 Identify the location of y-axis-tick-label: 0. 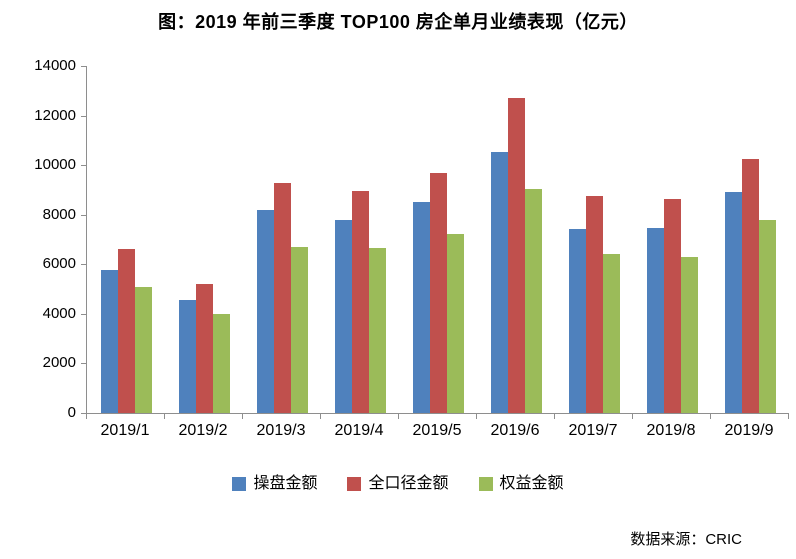
(71, 412).